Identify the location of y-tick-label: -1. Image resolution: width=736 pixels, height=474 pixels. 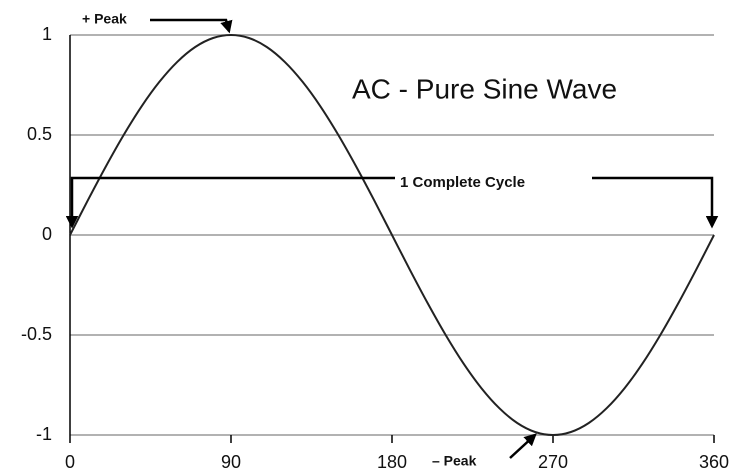
(44, 434).